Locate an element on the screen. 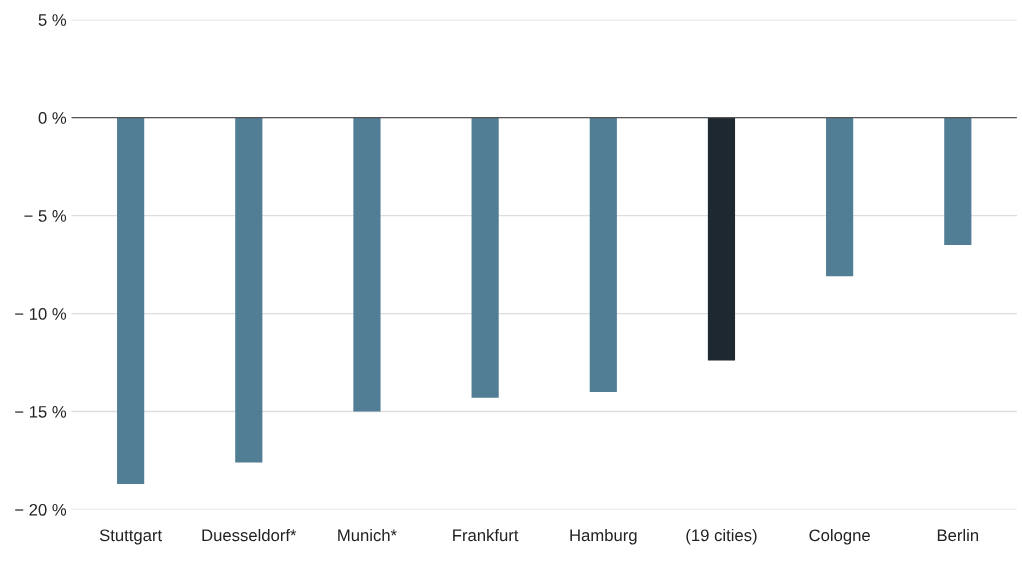 The height and width of the screenshot is (563, 1022). x-tick-label: Stuttgart is located at coordinates (130, 537).